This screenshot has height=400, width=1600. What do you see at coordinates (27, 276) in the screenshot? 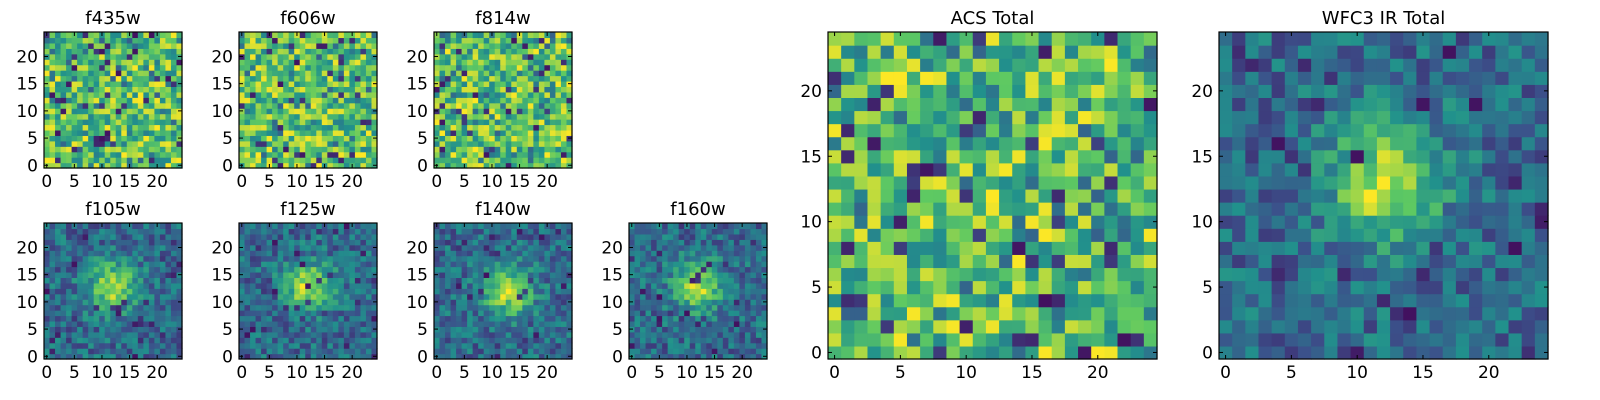
I see `y-tick-label: 15` at bounding box center [27, 276].